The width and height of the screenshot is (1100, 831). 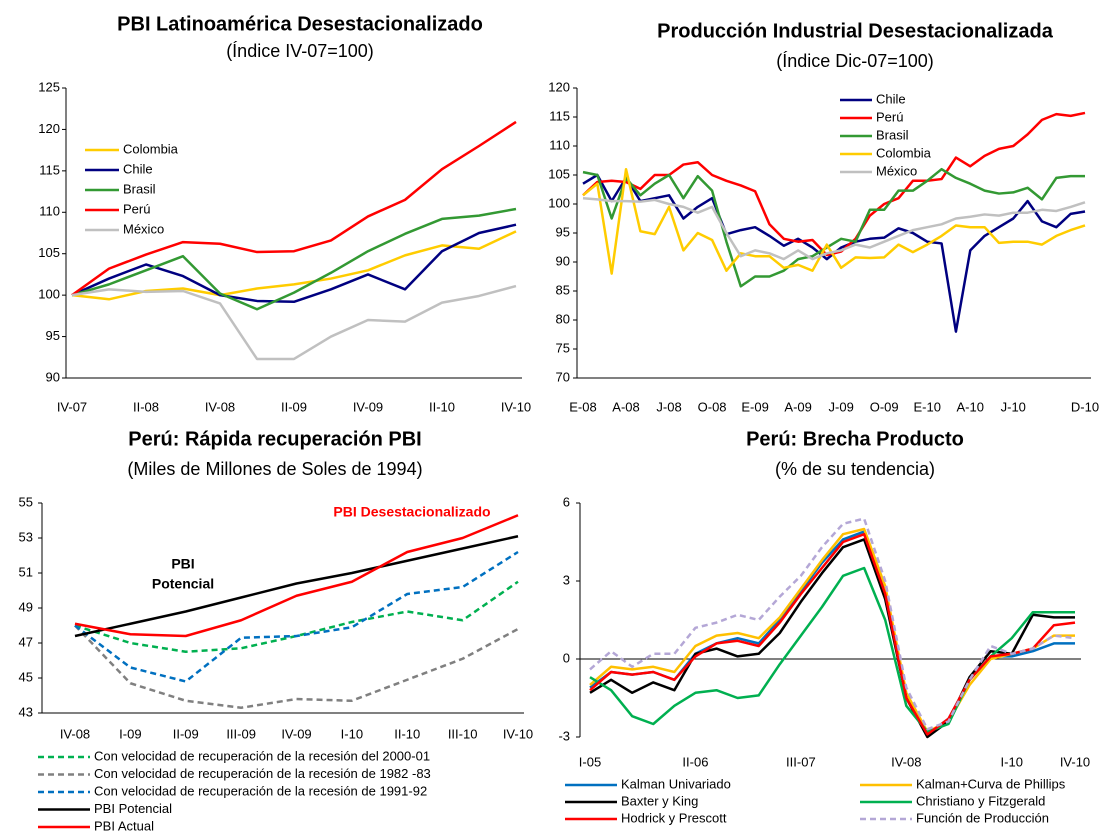 I want to click on y-tick-label: 3, so click(x=566, y=579).